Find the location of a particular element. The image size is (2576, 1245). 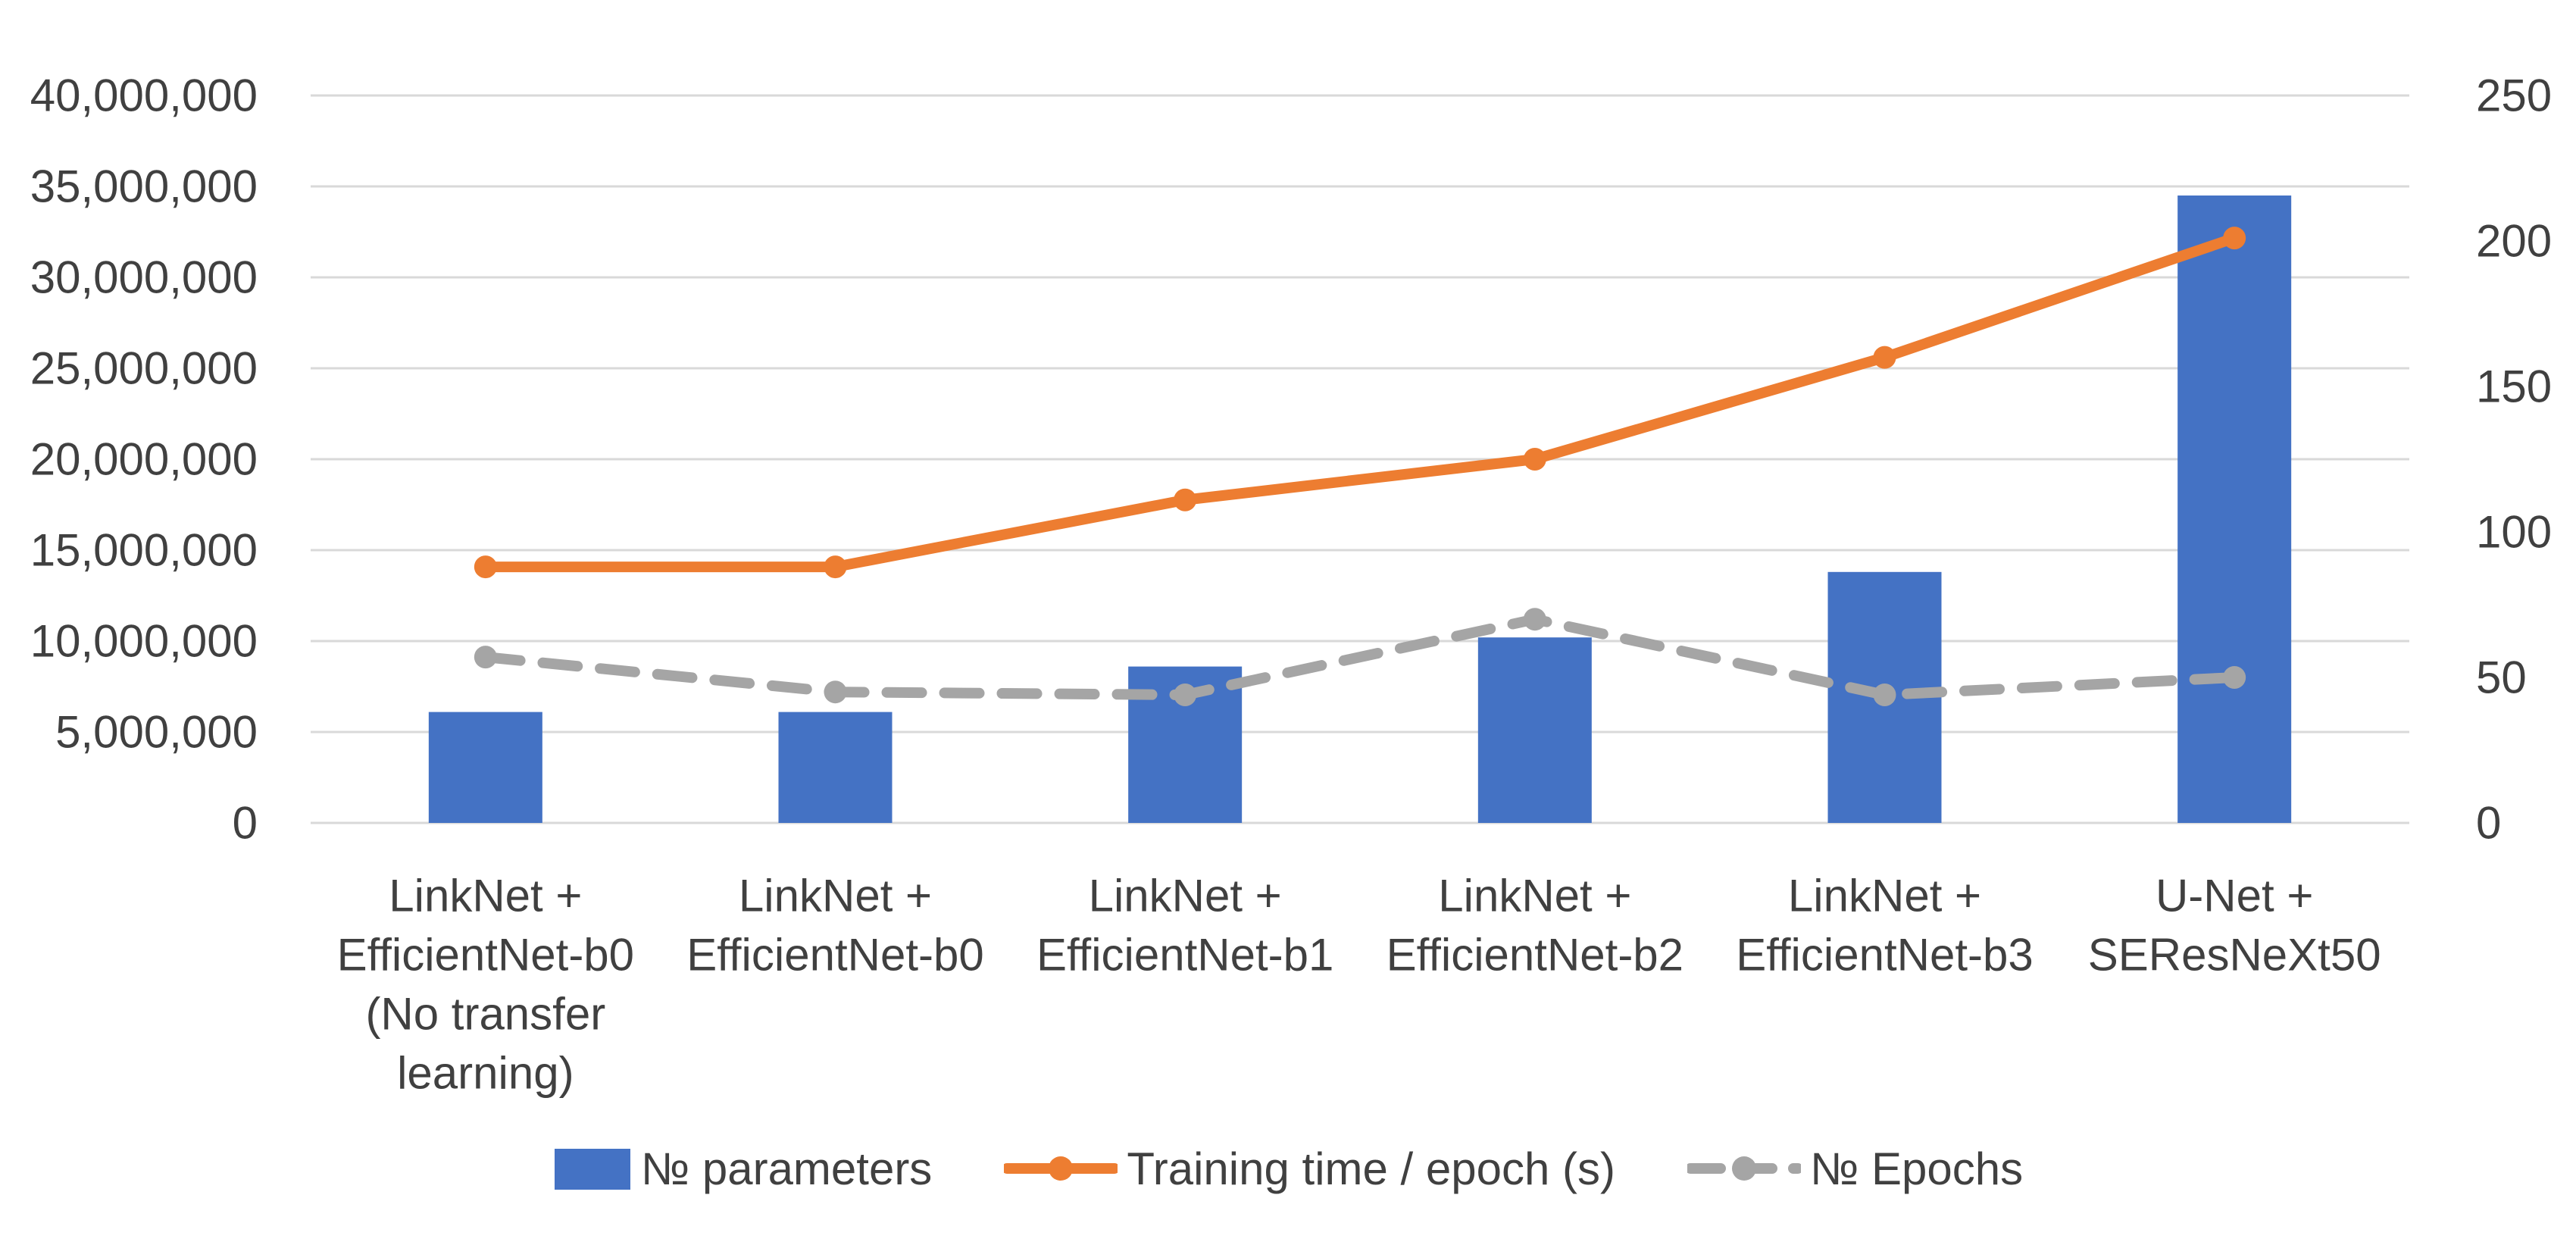

category-label-line: EfficientNet-b2 is located at coordinates (1534, 955).